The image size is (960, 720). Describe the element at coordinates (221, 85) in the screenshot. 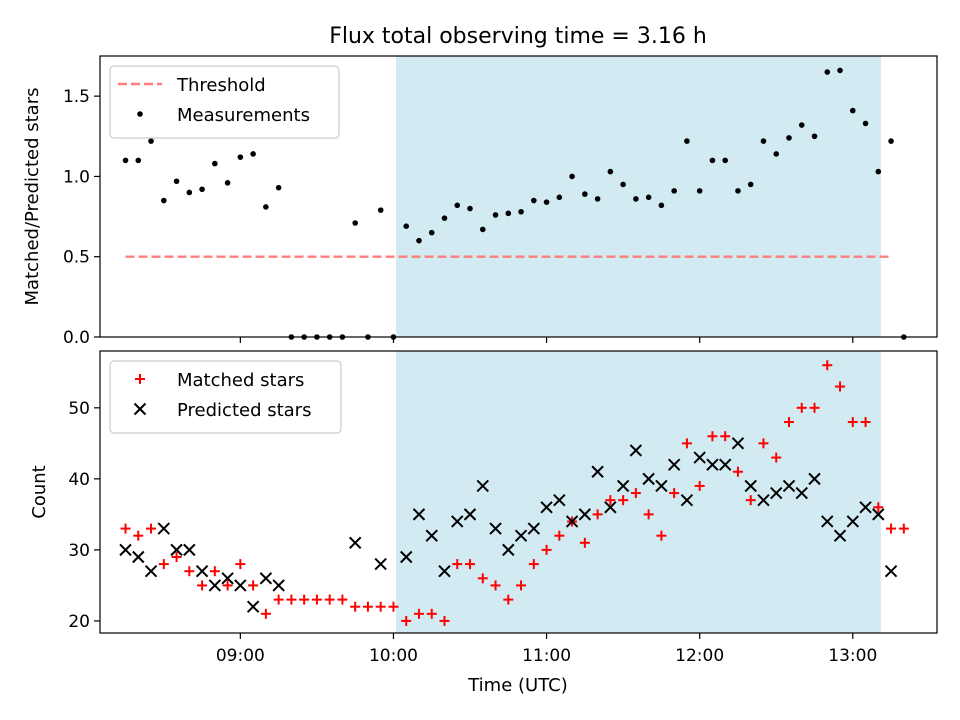

I see `legend-threshold-label: Threshold` at that location.